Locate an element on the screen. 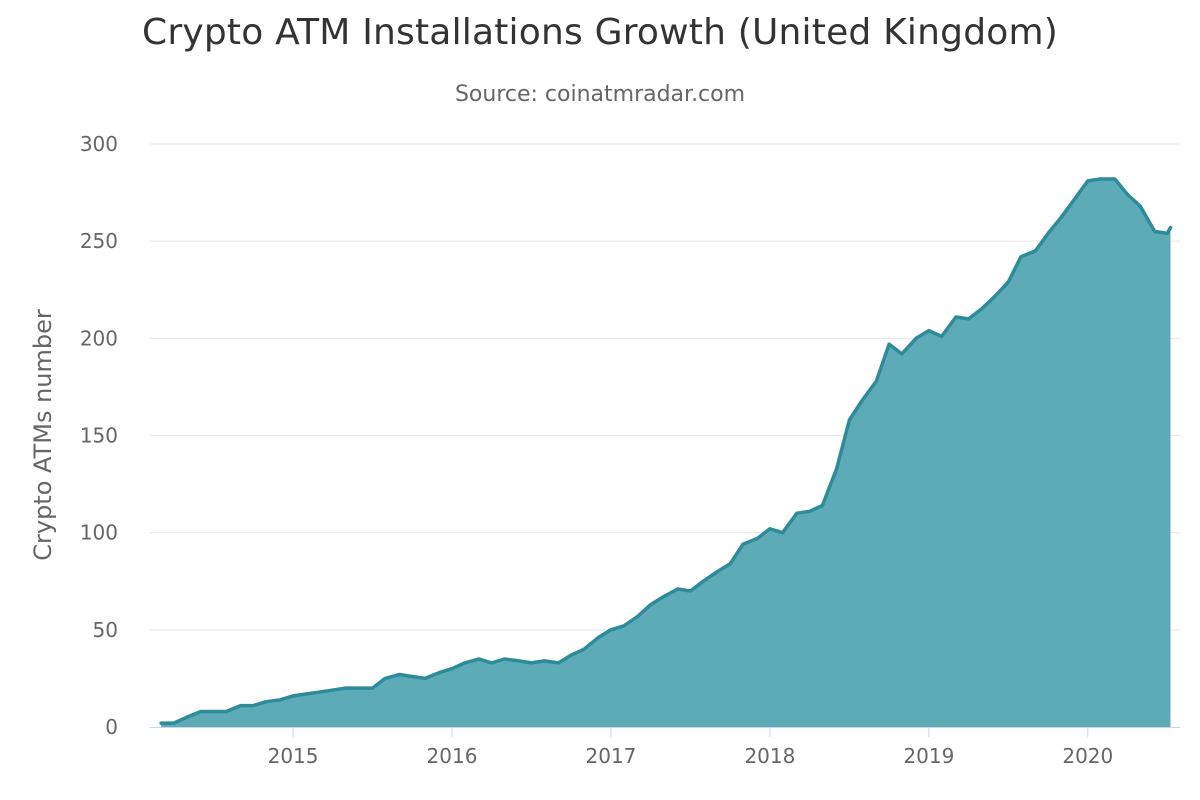 The image size is (1200, 800). y-tick-labels: 0 50 100 150 200 250 300 is located at coordinates (99, 435).